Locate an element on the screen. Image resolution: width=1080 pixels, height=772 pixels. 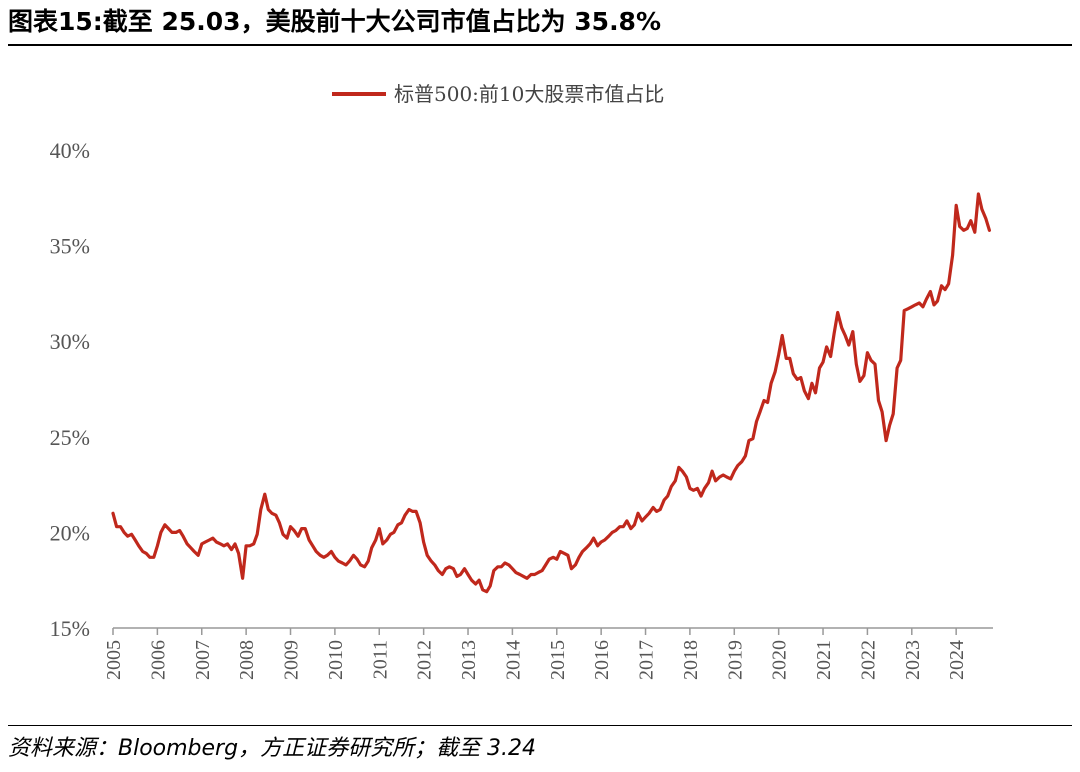
y-tick-label: 25% is located at coordinates (70, 437).